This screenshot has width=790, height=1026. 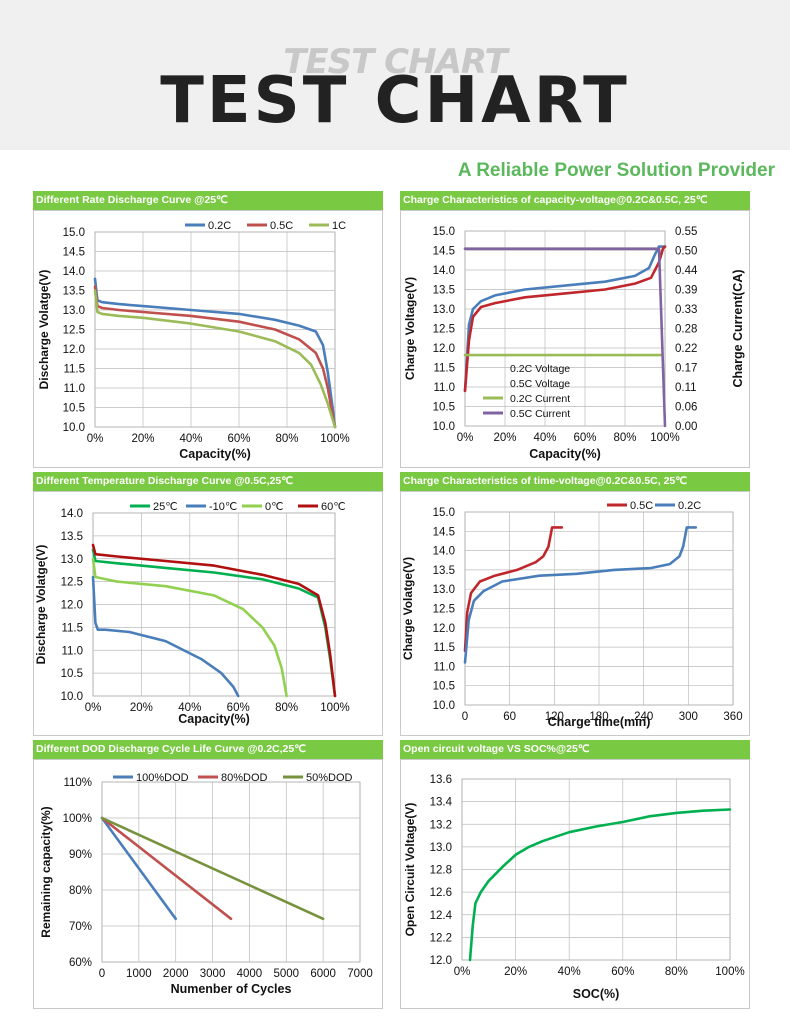 I want to click on tagline: A Reliable Power Solution Provider, so click(x=616, y=170).